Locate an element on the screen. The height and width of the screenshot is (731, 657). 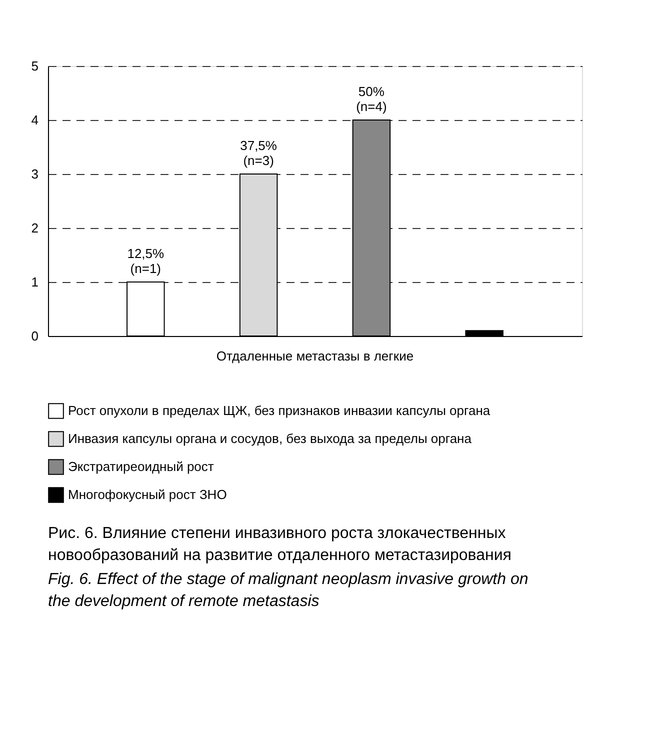
x-tick-label: Отдаленные метастазы в легкие is located at coordinates (315, 356).